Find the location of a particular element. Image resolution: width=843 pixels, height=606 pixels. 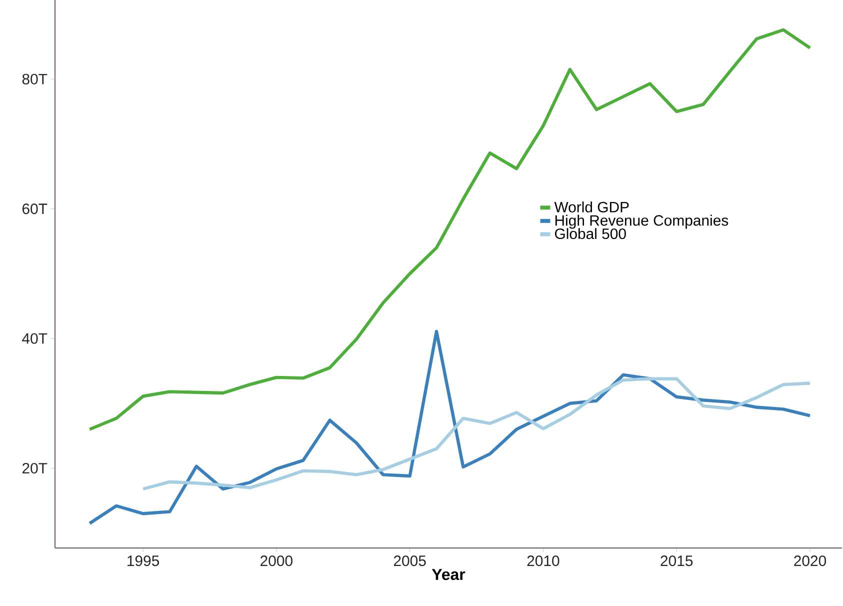

x-tick-label: 2000 is located at coordinates (276, 561).